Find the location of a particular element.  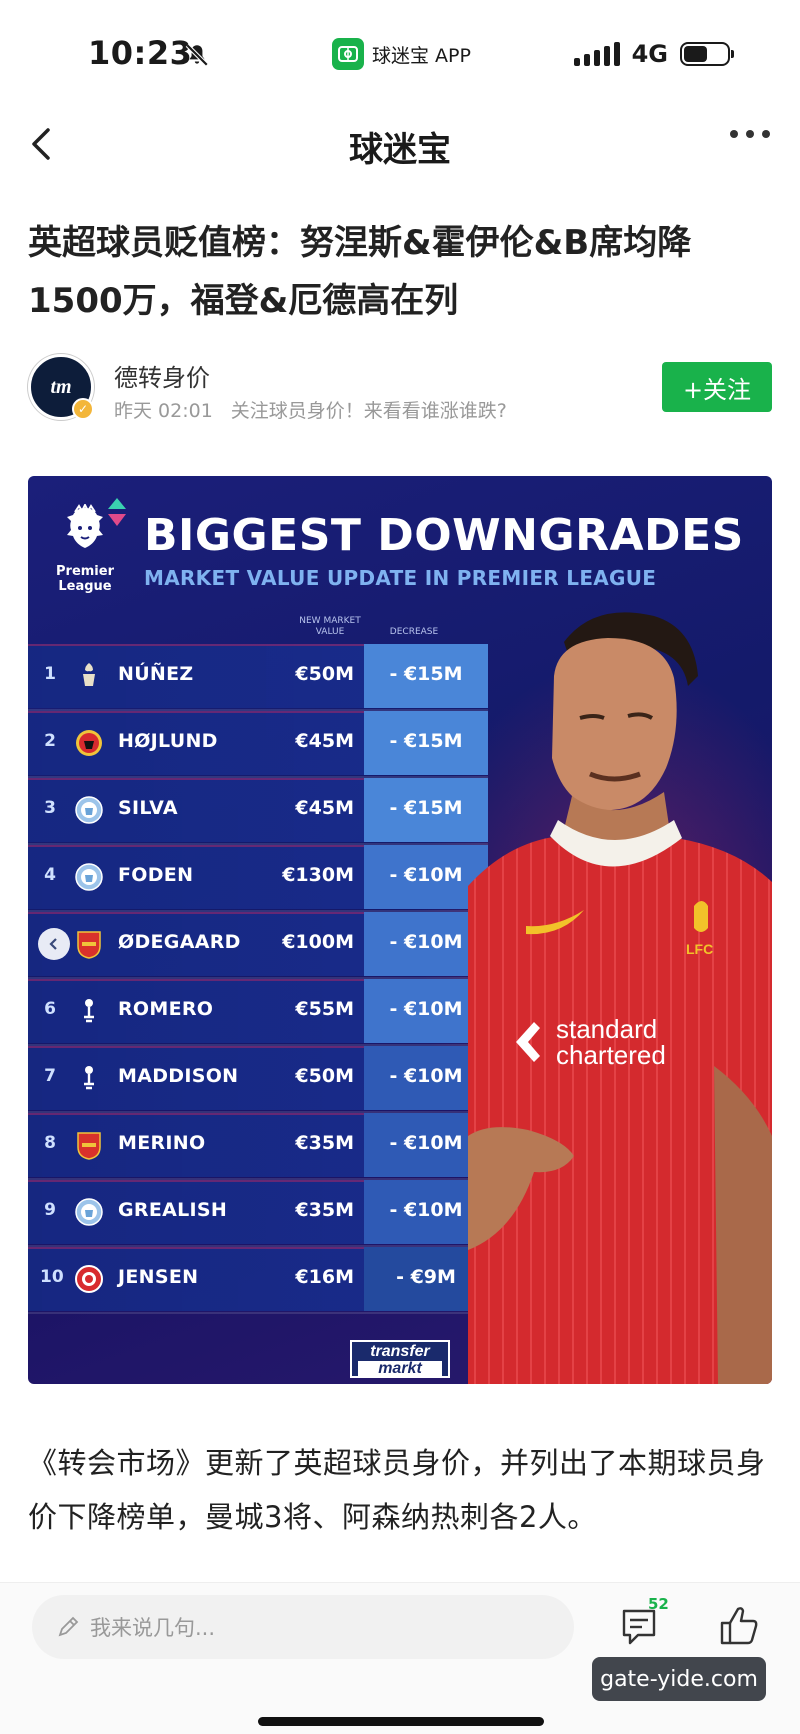

downgrade-row: 3 SILVA €45M - €15M is located at coordinates (258, 811).